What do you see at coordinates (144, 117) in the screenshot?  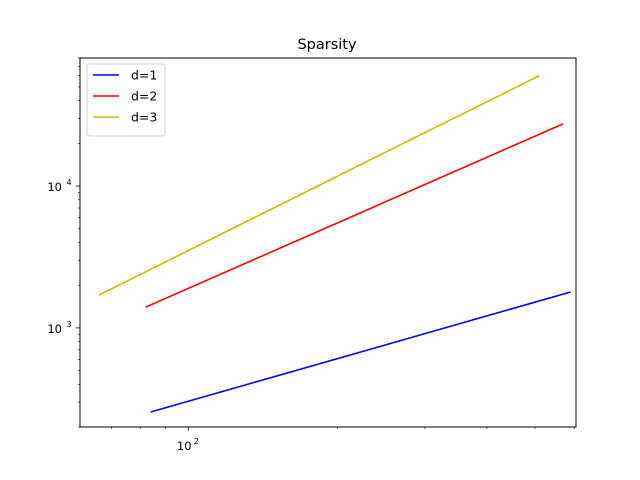 I see `legend-label: d=3` at bounding box center [144, 117].